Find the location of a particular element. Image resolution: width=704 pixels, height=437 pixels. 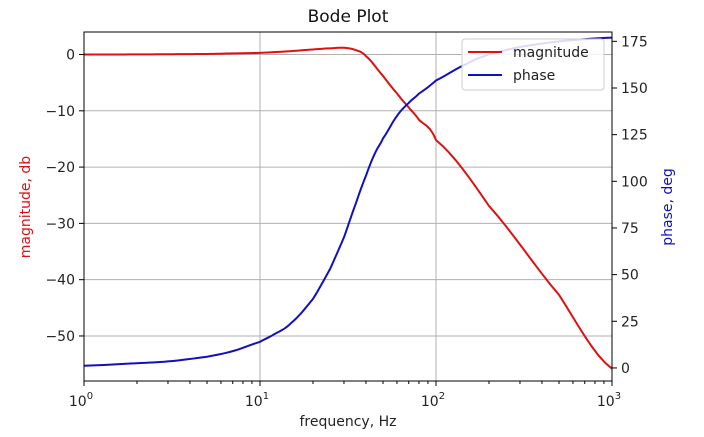

right-tick-label: 100 is located at coordinates (634, 182).